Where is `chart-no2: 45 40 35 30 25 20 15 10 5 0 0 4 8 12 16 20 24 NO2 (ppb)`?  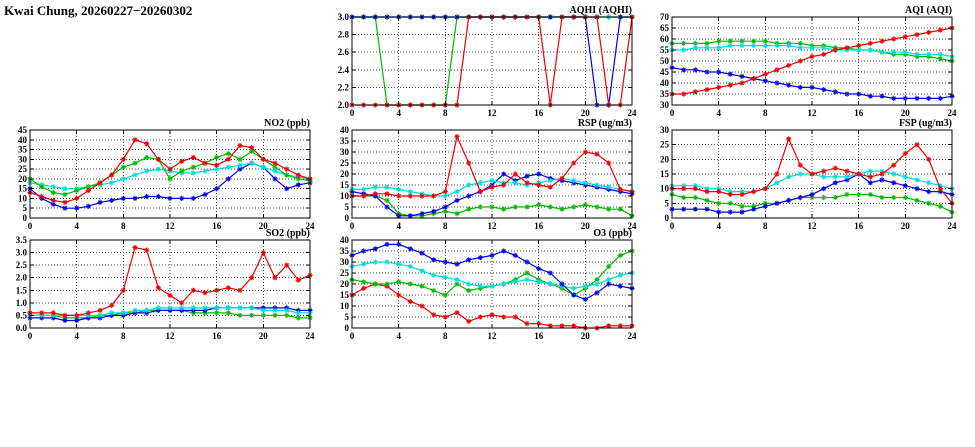 chart-no2: 45 40 35 30 25 20 15 10 5 0 0 4 8 12 16 20 24 NO2 (ppb) is located at coordinates (165, 175).